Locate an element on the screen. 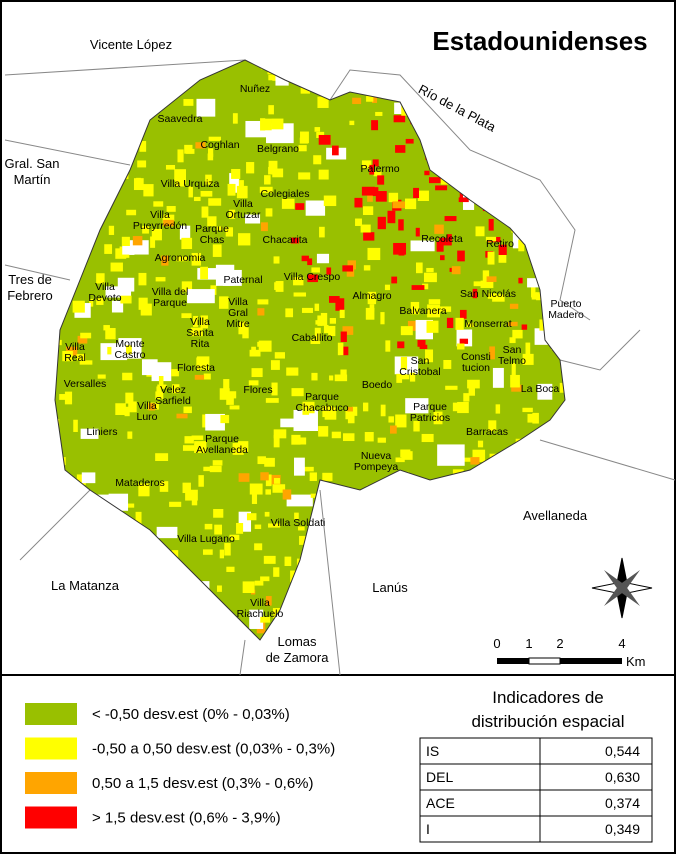  indicator-value: 0,374 is located at coordinates (622, 803).